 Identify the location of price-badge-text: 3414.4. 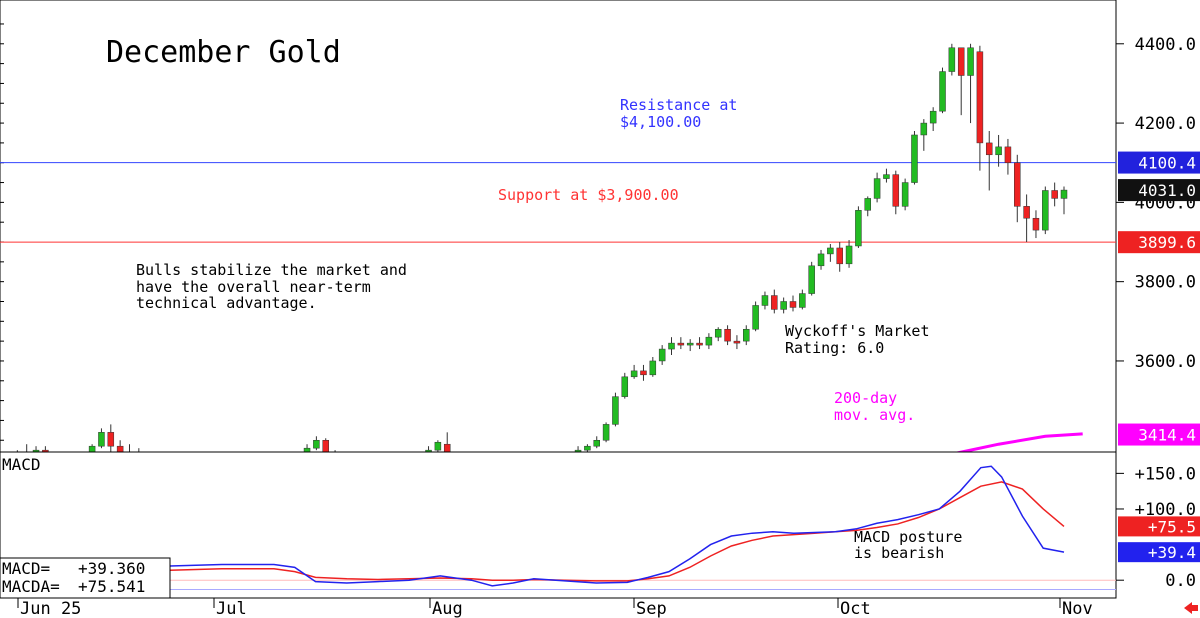
(1167, 435).